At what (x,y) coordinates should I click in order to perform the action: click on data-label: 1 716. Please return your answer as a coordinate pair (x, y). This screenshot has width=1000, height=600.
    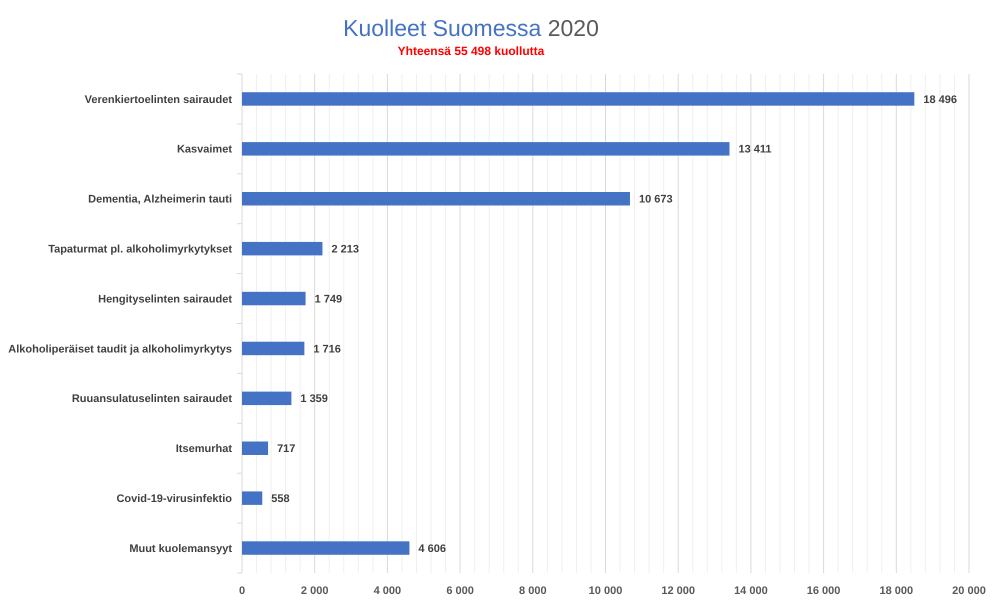
    Looking at the image, I should click on (327, 349).